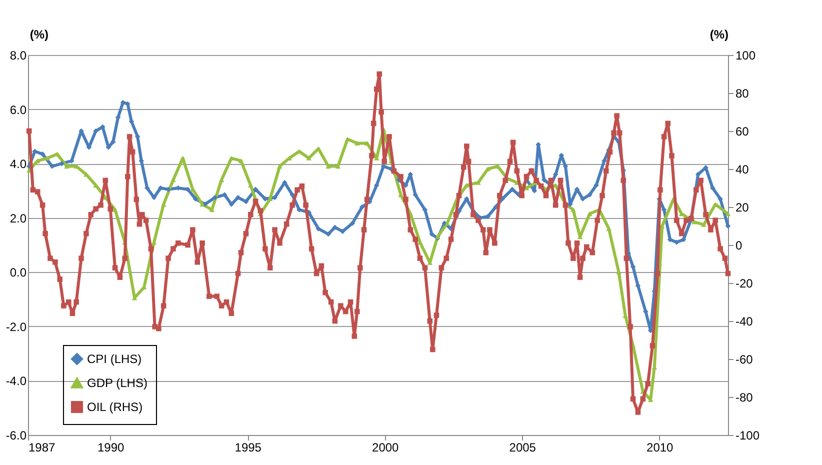  I want to click on y2-axis-title: (%), so click(719, 35).